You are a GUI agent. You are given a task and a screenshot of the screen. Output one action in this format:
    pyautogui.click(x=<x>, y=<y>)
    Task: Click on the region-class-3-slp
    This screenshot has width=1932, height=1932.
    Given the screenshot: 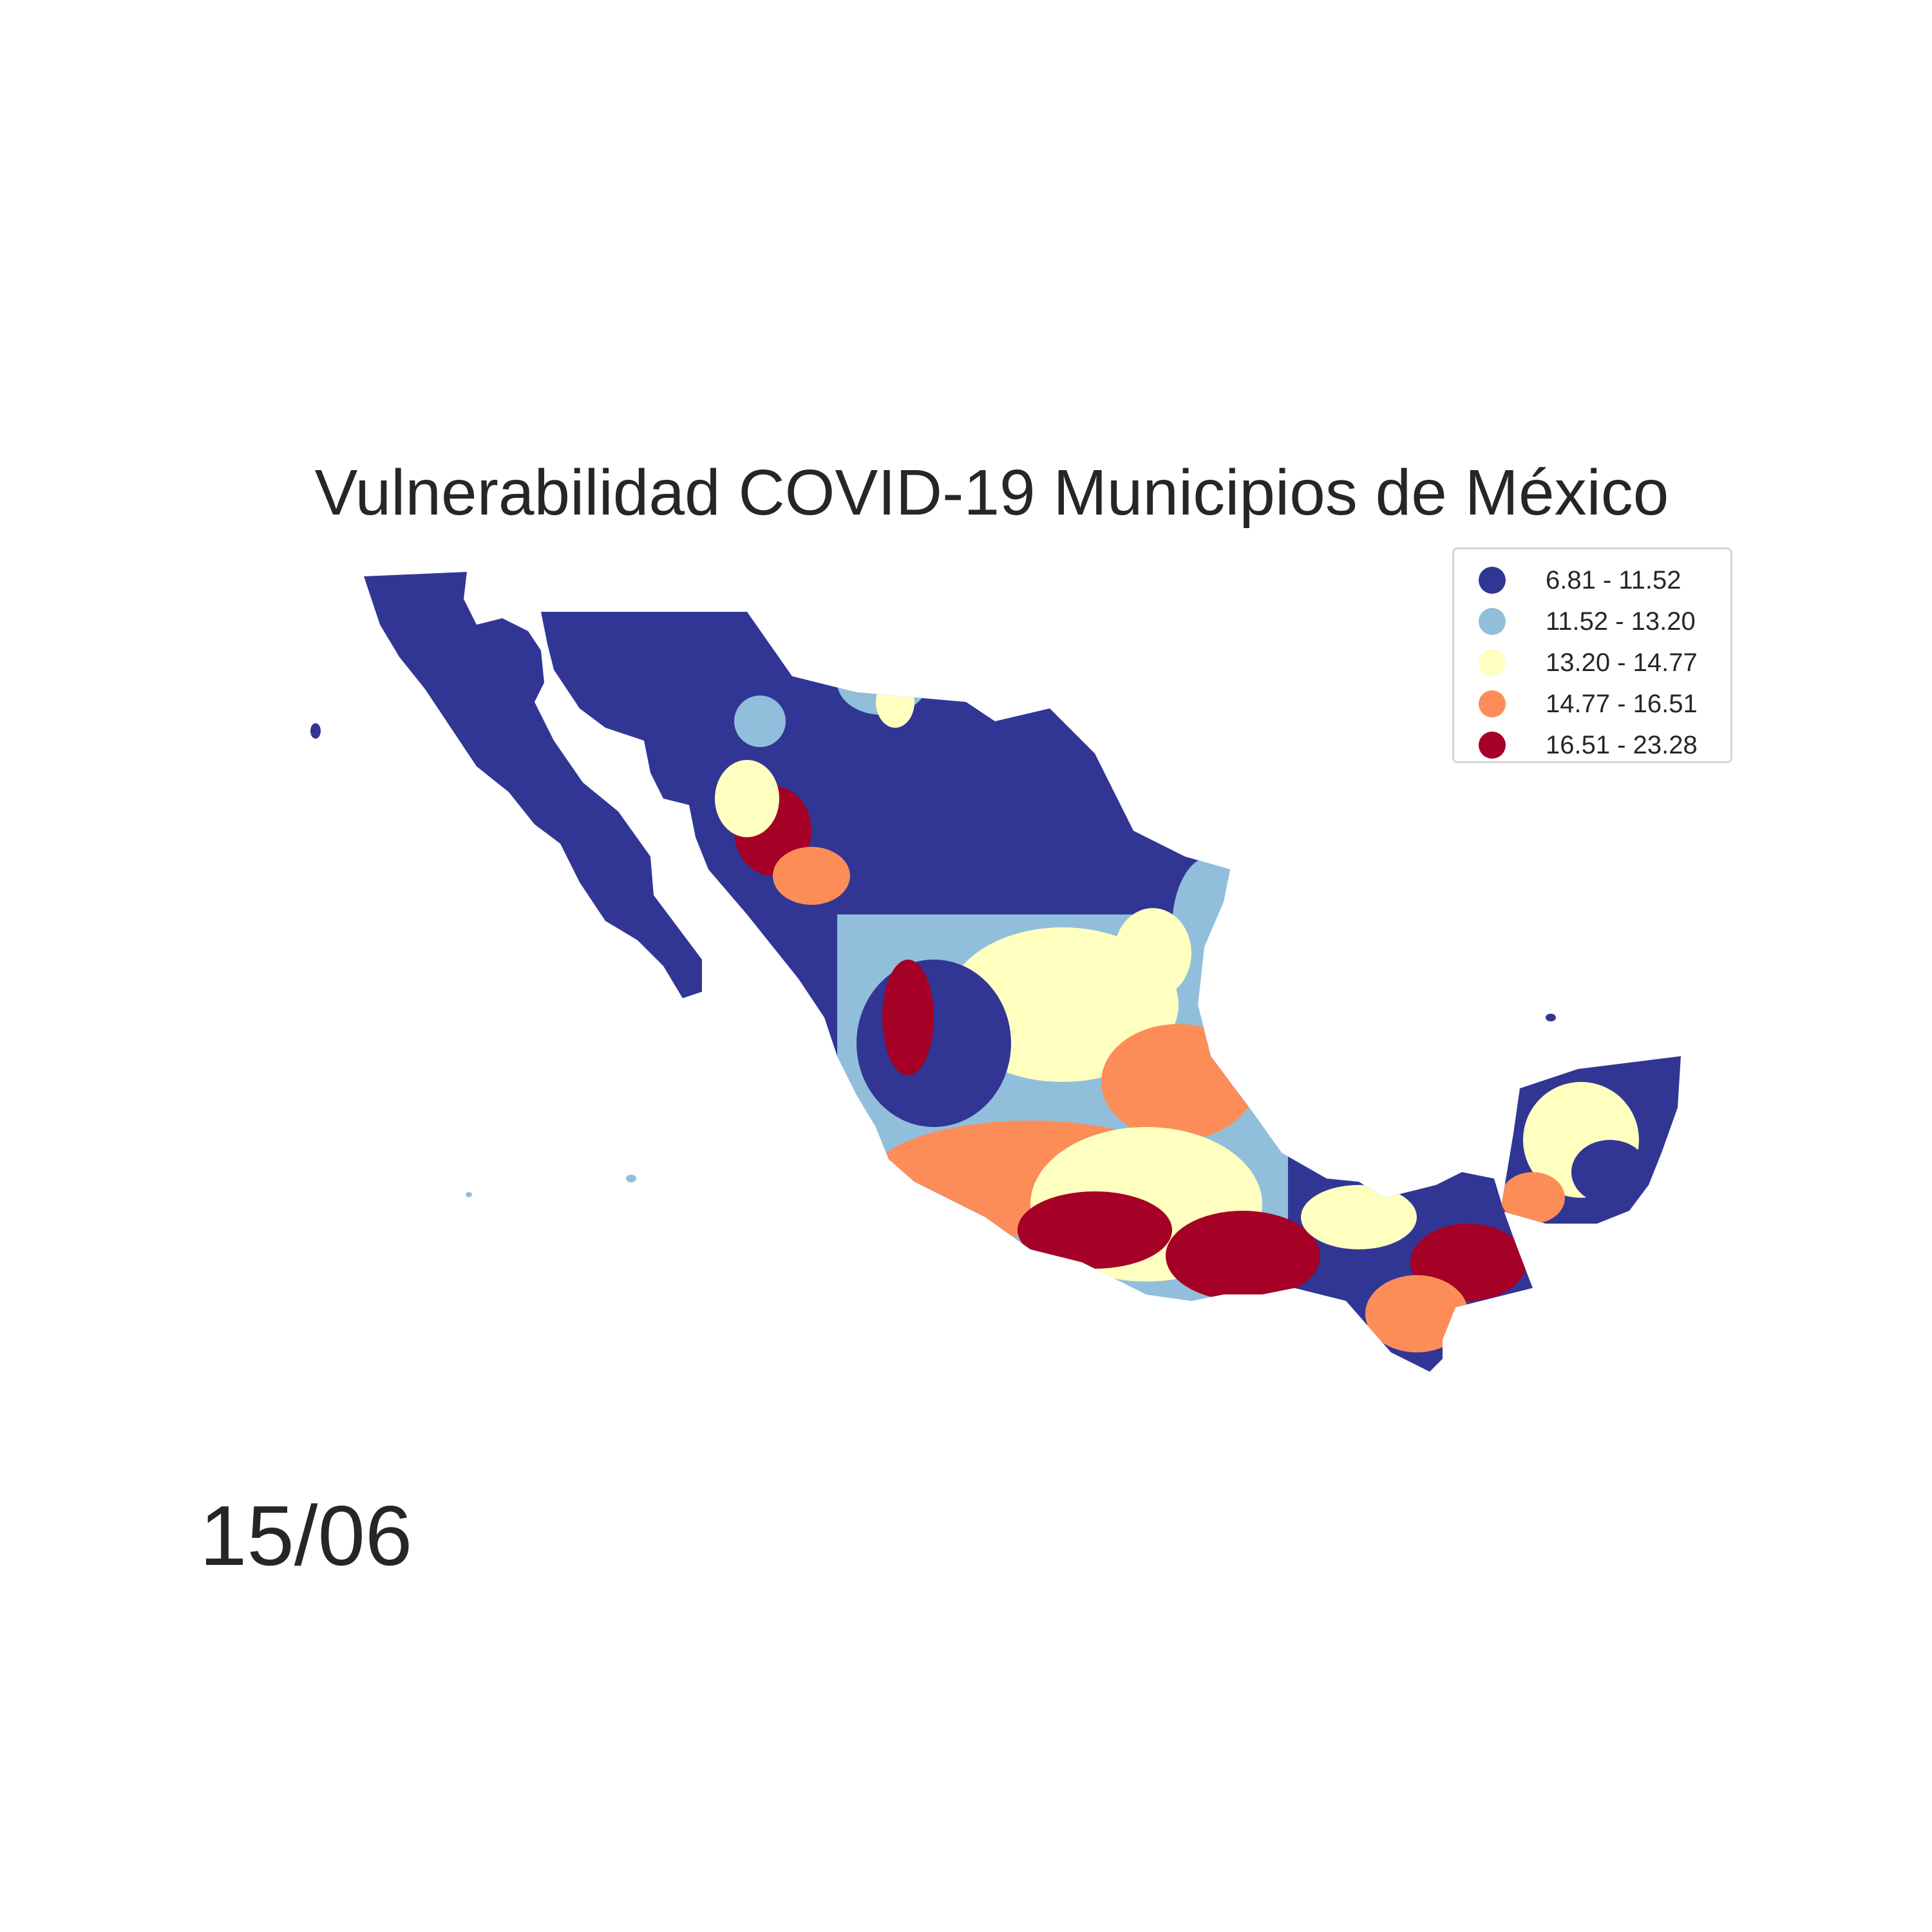 What is the action you would take?
    pyautogui.click(x=1153, y=953)
    